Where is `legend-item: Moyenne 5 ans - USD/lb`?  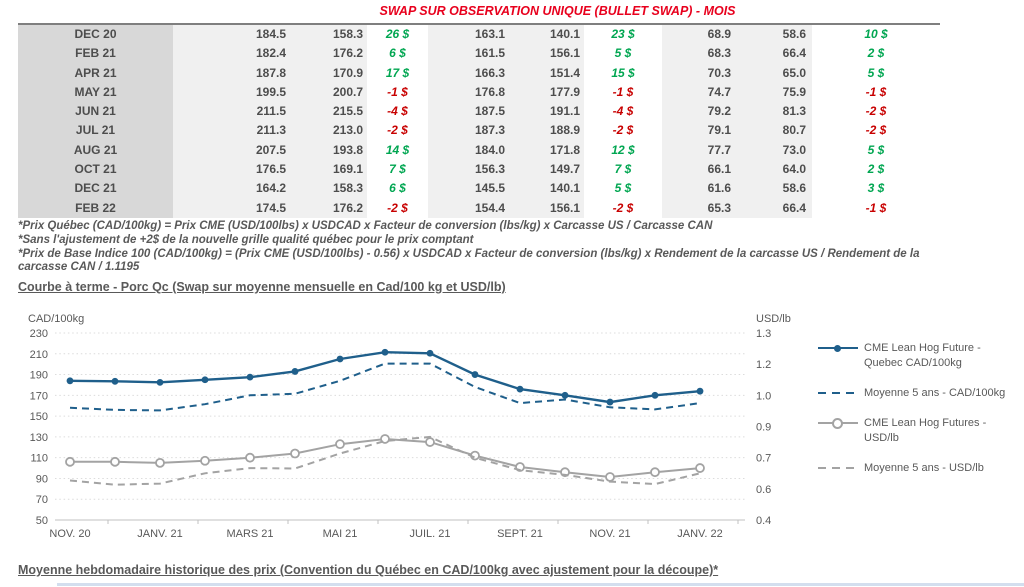
legend-item: Moyenne 5 ans - USD/lb is located at coordinates (916, 468).